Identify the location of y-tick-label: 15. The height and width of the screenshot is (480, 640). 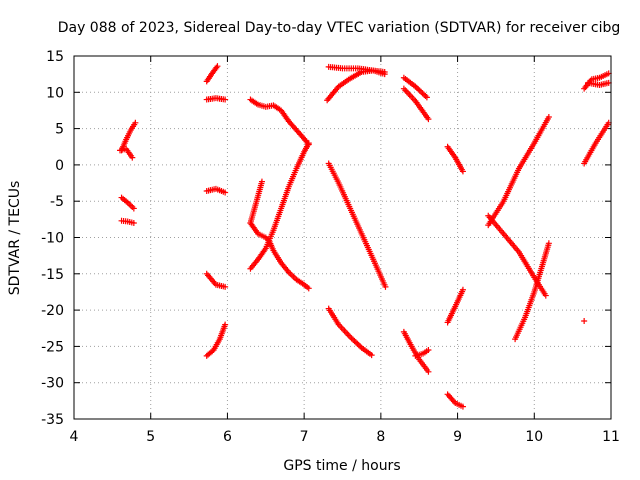
(55, 57).